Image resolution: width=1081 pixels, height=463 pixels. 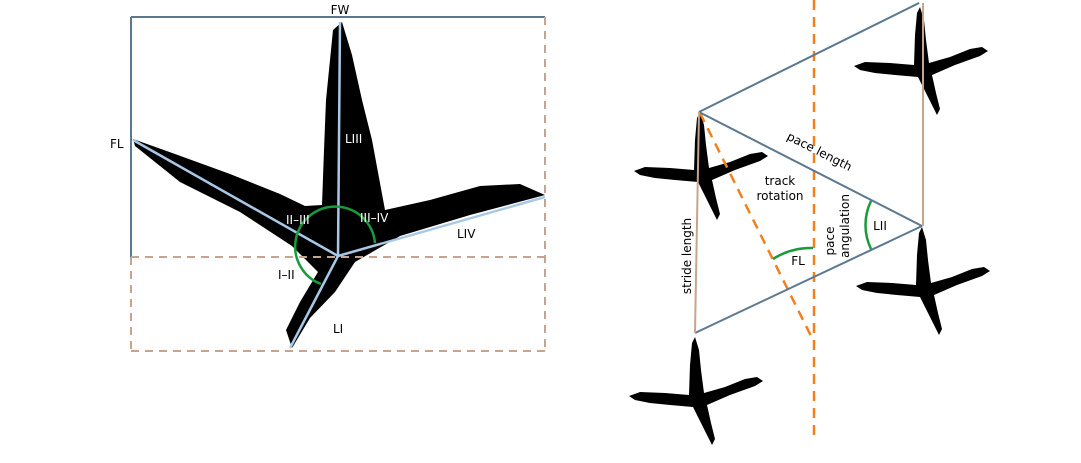 I want to click on label-lii-angle: LII, so click(x=880, y=226).